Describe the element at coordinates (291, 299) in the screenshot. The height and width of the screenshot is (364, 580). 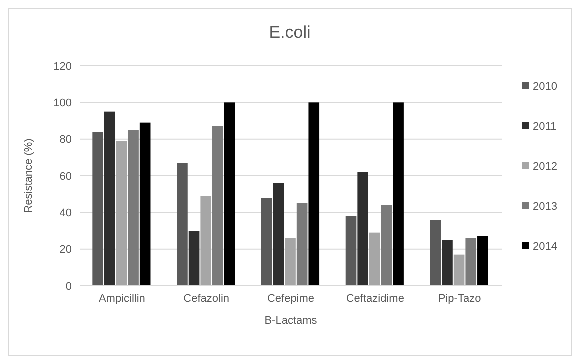
I see `x-tick-label: Cefepime` at that location.